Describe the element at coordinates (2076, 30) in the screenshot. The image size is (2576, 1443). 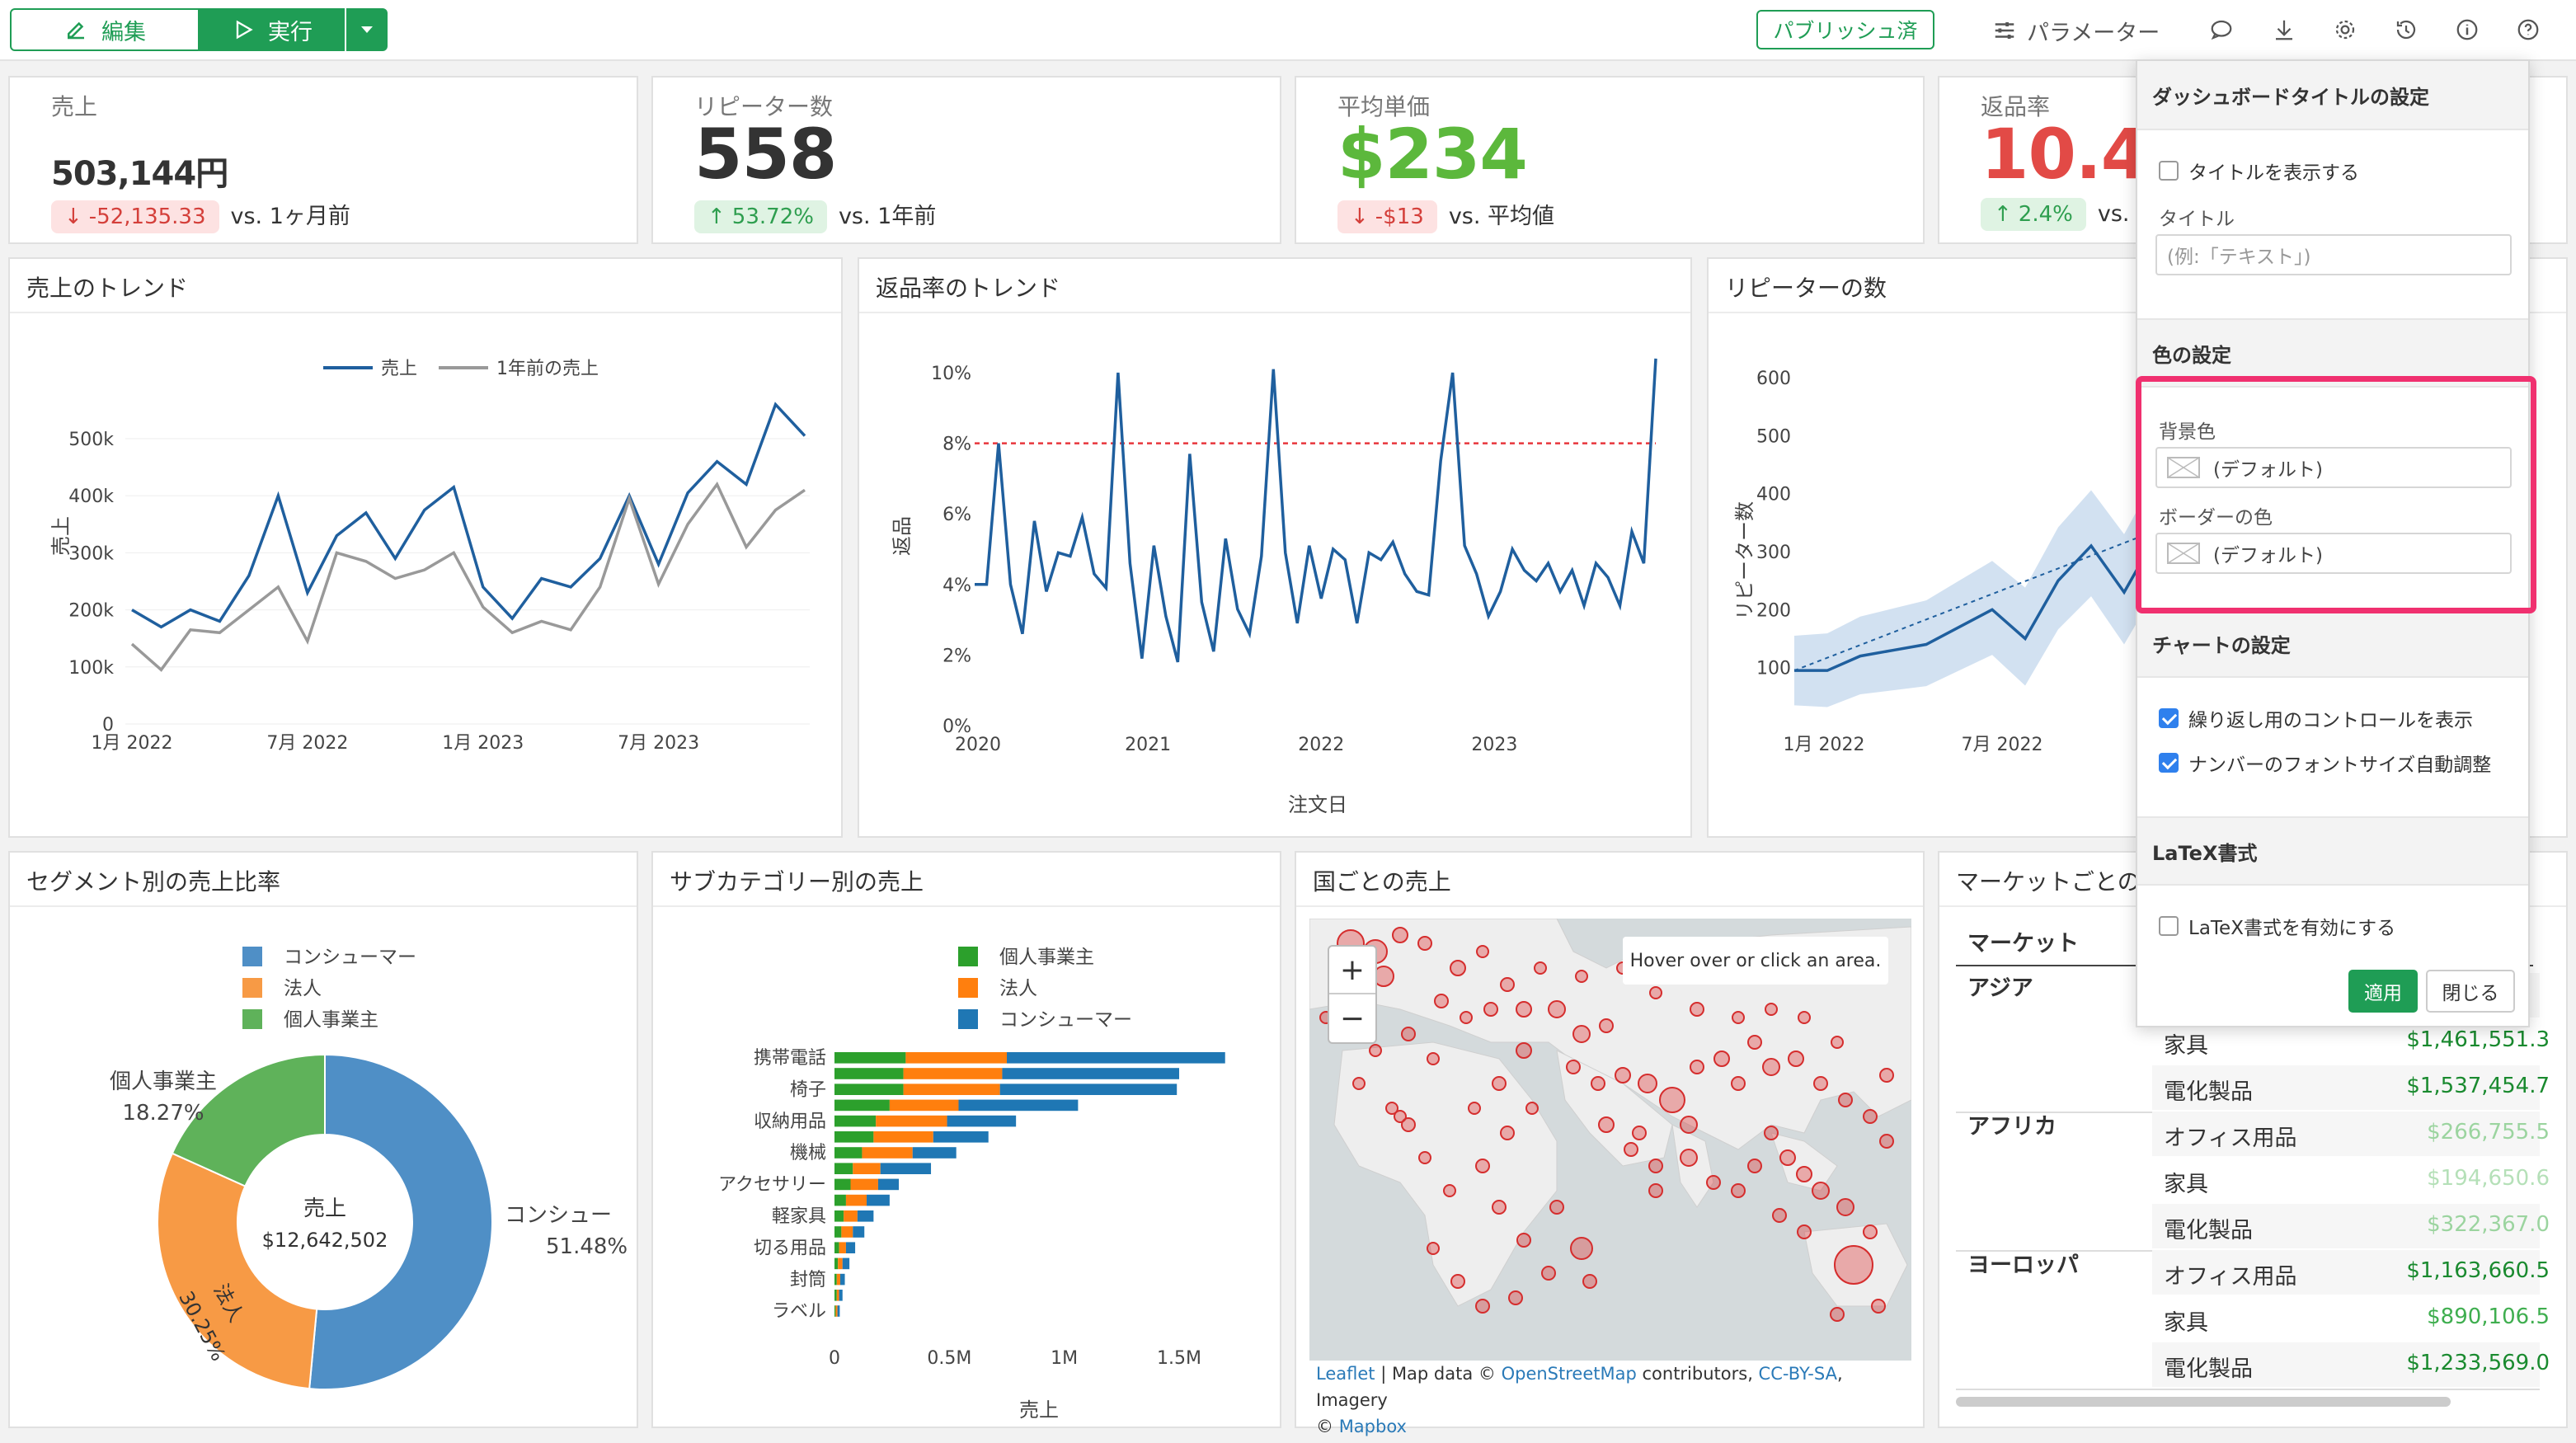
I see `parameter-button: パラメーター` at that location.